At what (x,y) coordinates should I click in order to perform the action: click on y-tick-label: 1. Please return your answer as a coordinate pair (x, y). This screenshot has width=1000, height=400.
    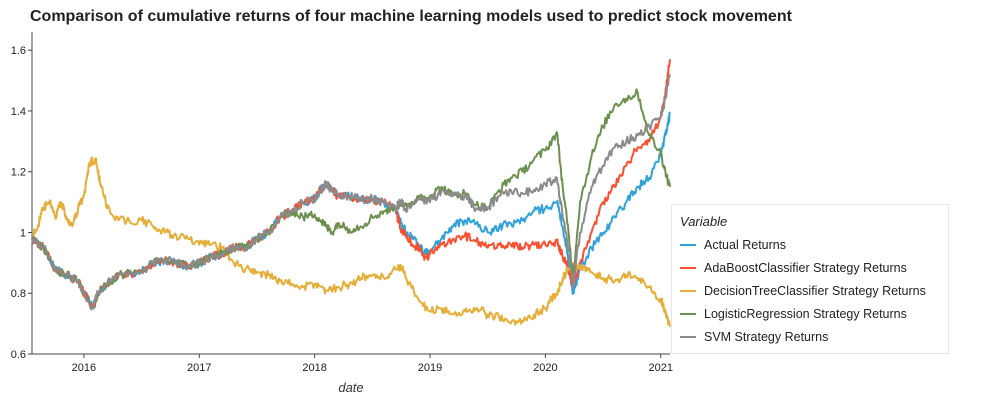
    Looking at the image, I should click on (23, 233).